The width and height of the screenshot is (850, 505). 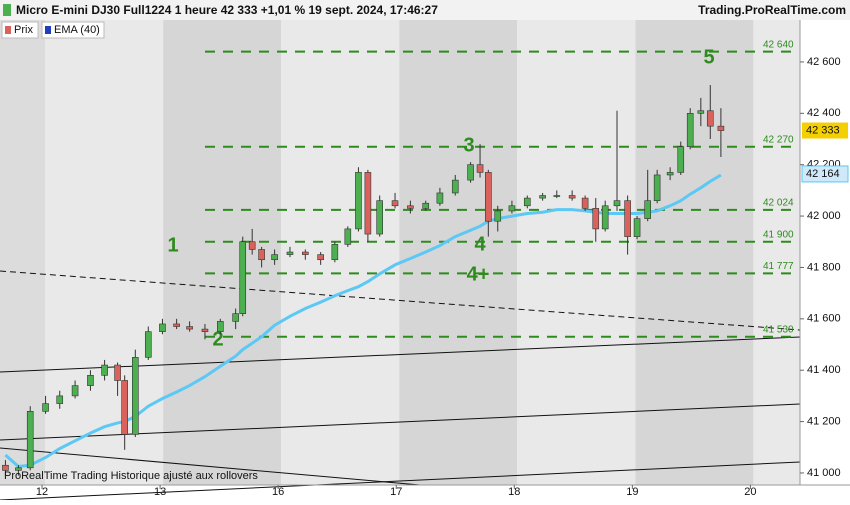 What do you see at coordinates (824, 421) in the screenshot?
I see `y-tick-label: 41 200` at bounding box center [824, 421].